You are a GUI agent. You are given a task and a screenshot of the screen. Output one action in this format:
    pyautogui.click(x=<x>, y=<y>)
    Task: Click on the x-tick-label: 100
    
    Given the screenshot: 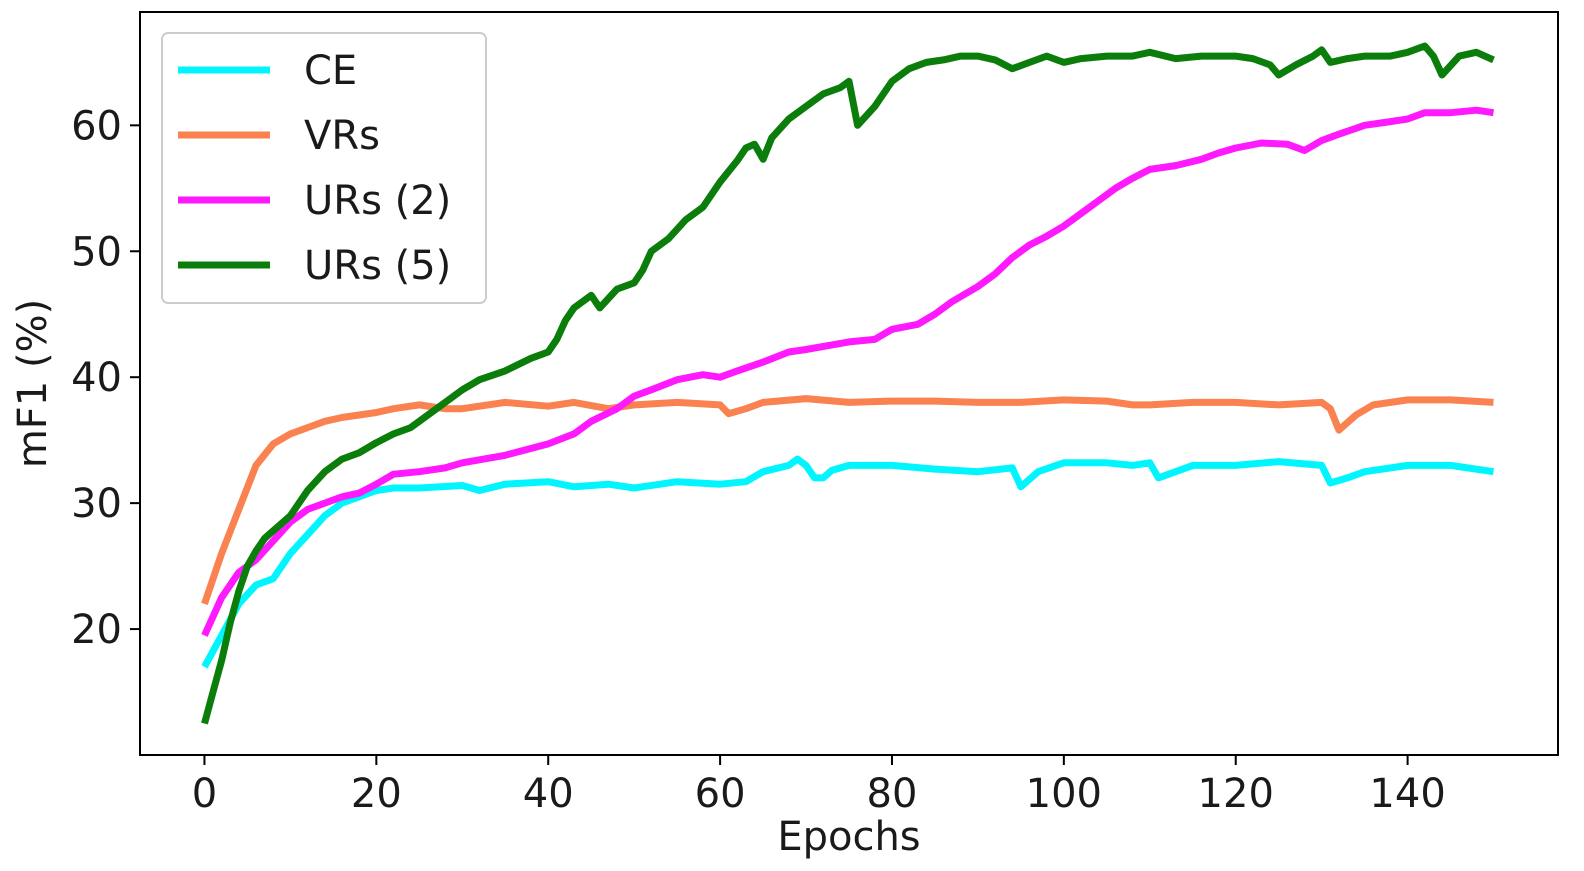 What is the action you would take?
    pyautogui.click(x=1064, y=794)
    